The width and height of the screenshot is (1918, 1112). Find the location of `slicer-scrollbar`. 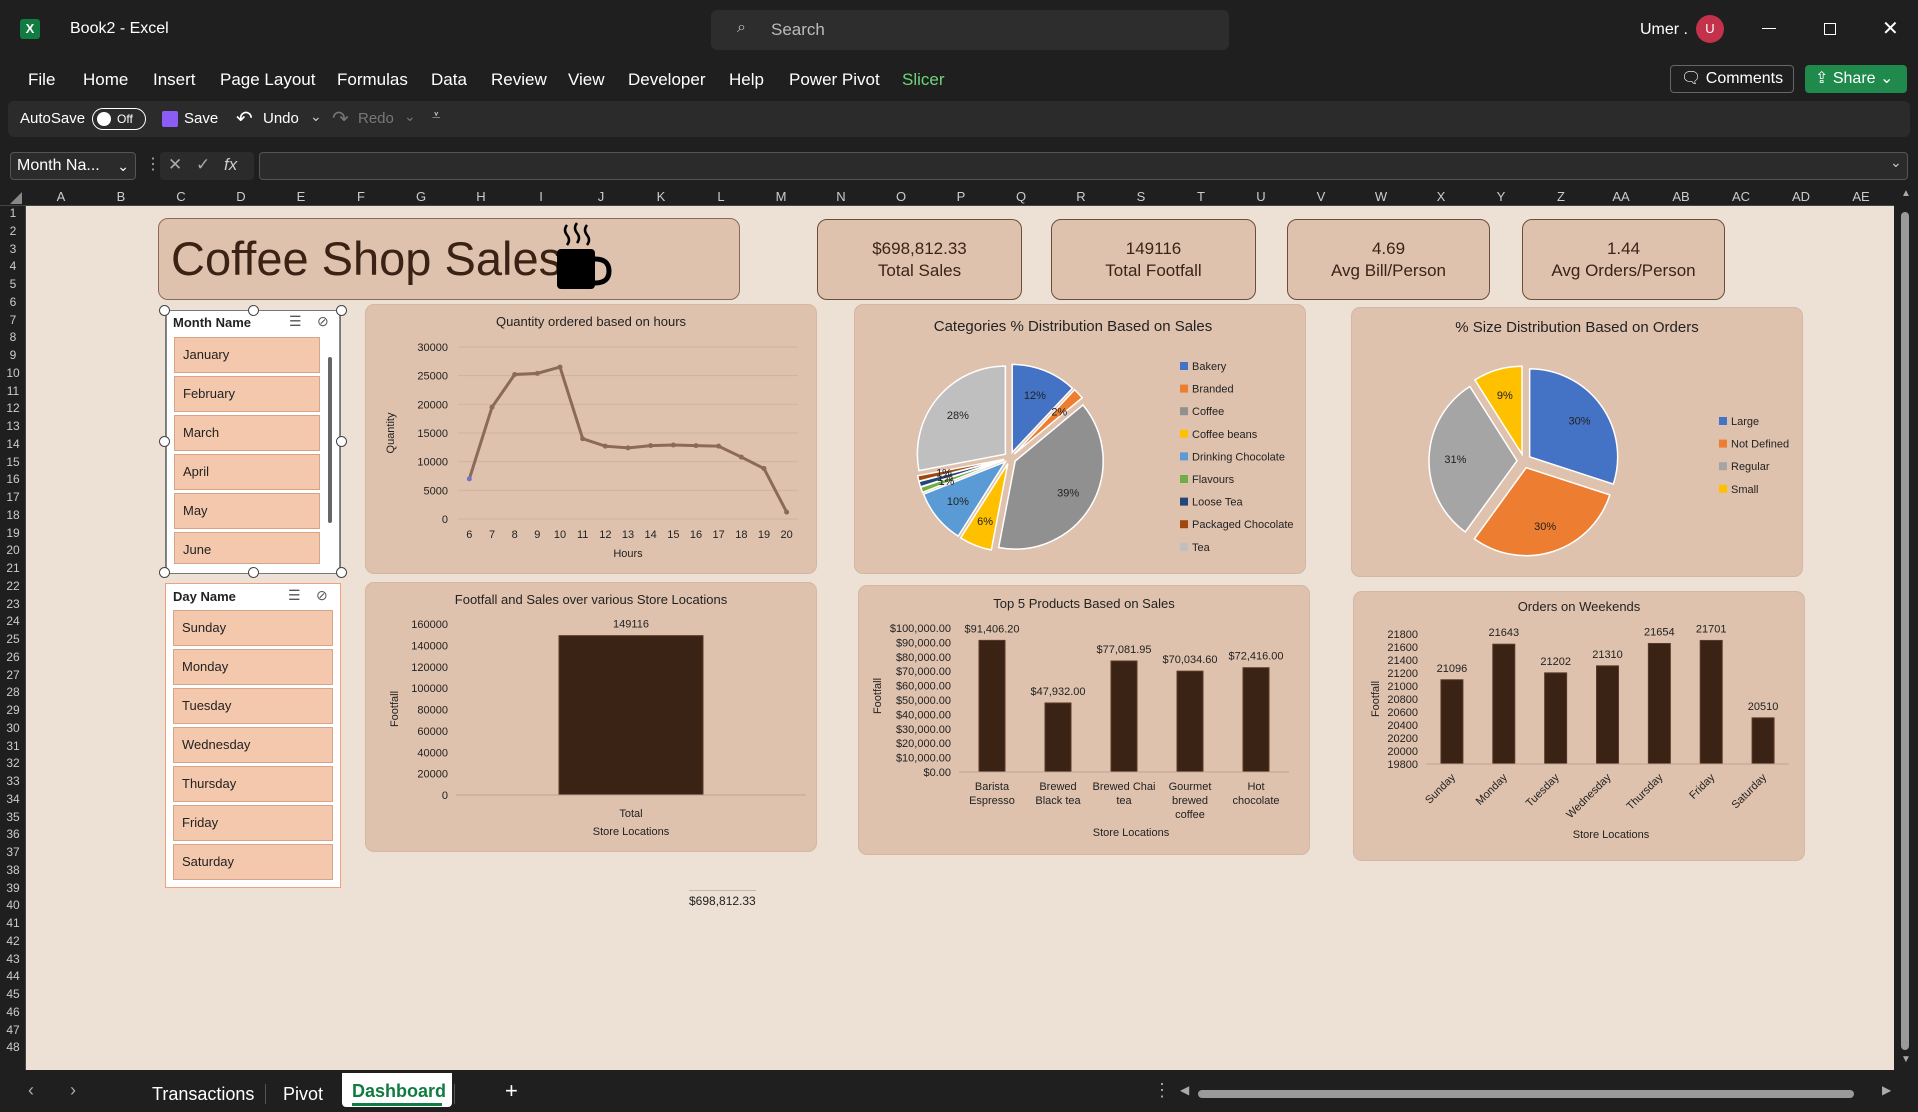

slicer-scrollbar is located at coordinates (330, 440).